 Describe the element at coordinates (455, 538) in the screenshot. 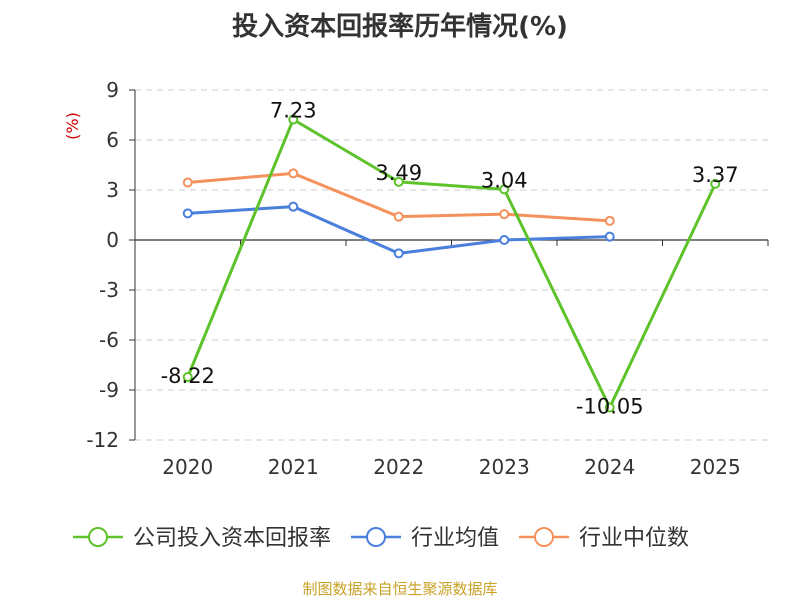

I see `legend-label: 行业均值` at that location.